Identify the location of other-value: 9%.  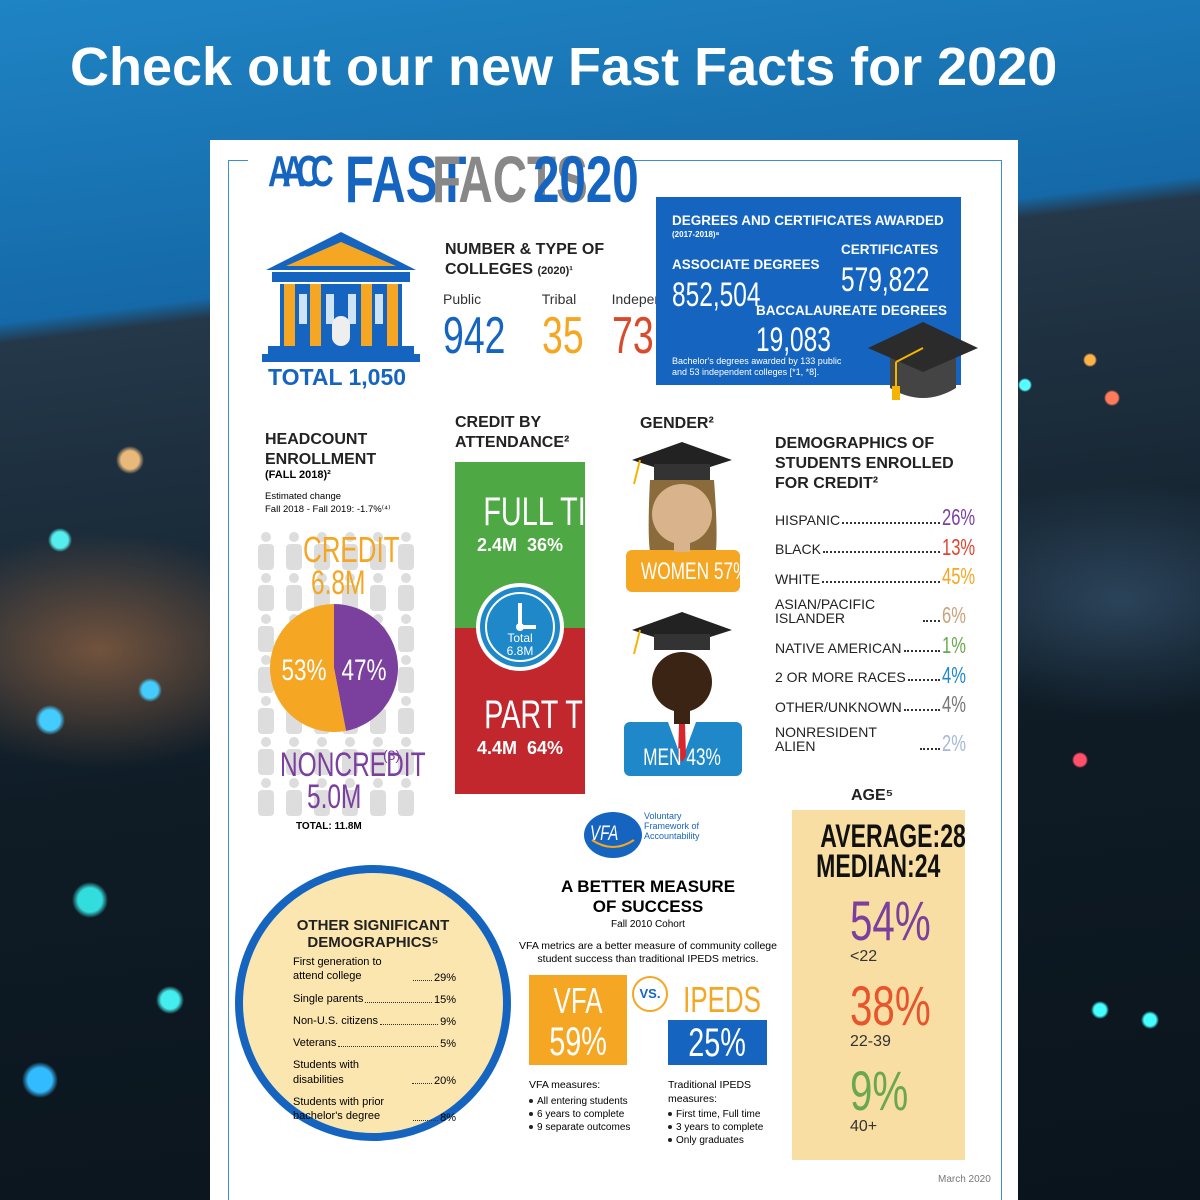
(448, 1022).